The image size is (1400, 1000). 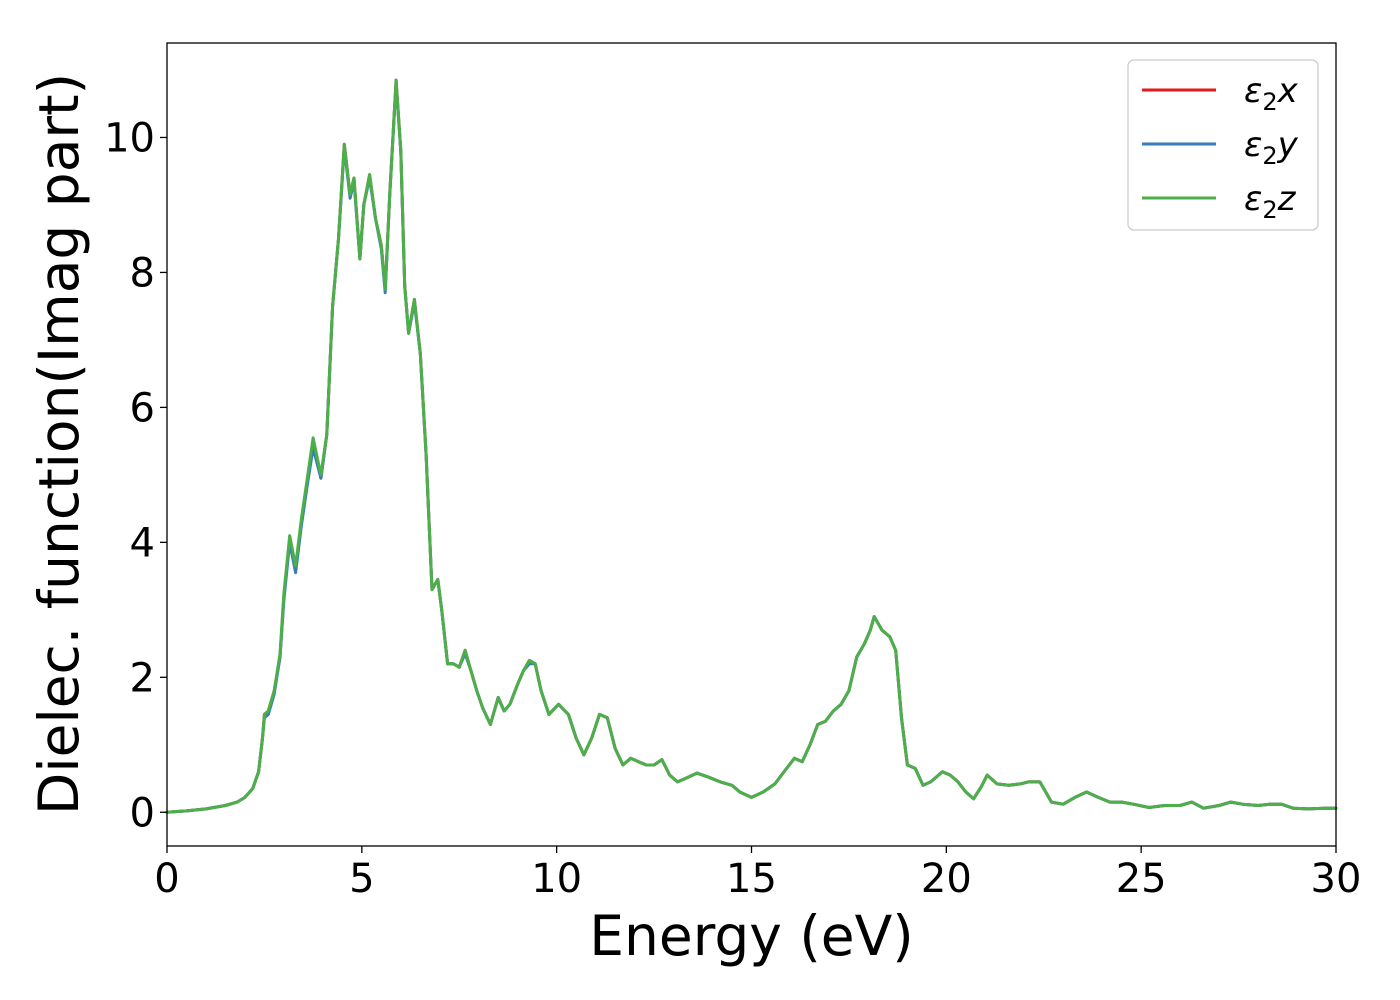 I want to click on legend-items: ε2x ε2y ε2z, so click(x=1220, y=147).